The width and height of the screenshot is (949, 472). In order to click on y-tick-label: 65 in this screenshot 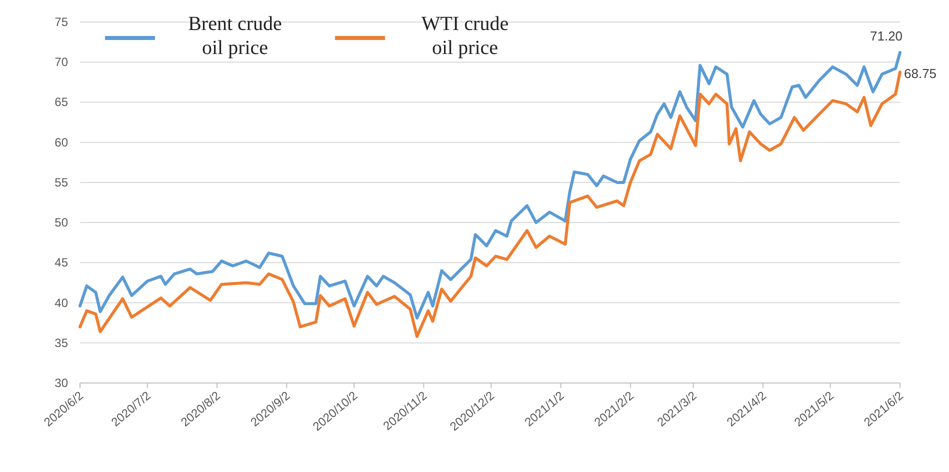, I will do `click(61, 102)`.